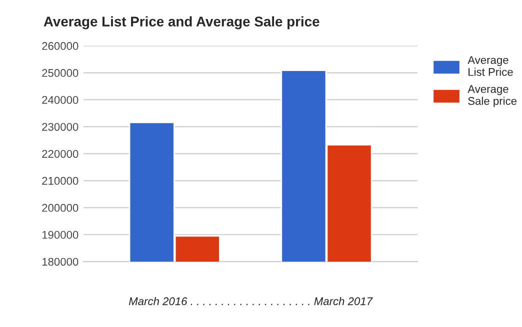 This screenshot has height=327, width=522. Describe the element at coordinates (60, 100) in the screenshot. I see `y-tick-label: 240000` at that location.